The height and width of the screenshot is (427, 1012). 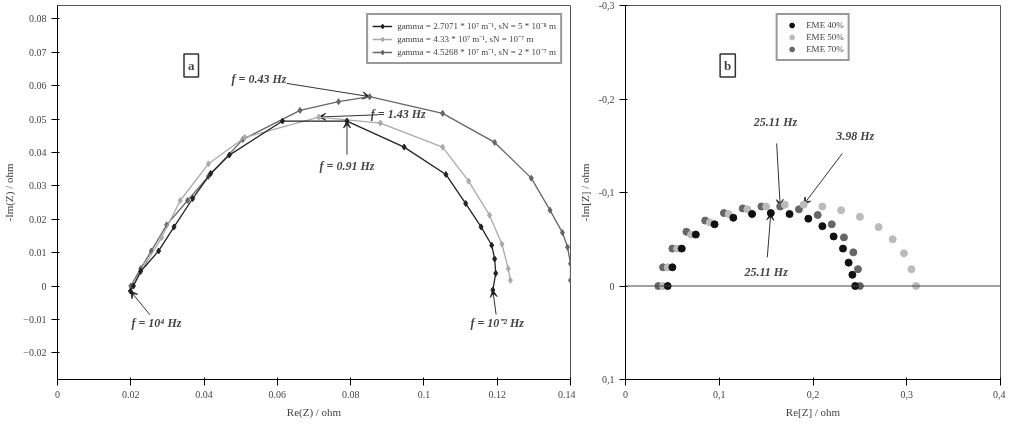 I want to click on annotation: f = 0.43 Hz, so click(x=259, y=78).